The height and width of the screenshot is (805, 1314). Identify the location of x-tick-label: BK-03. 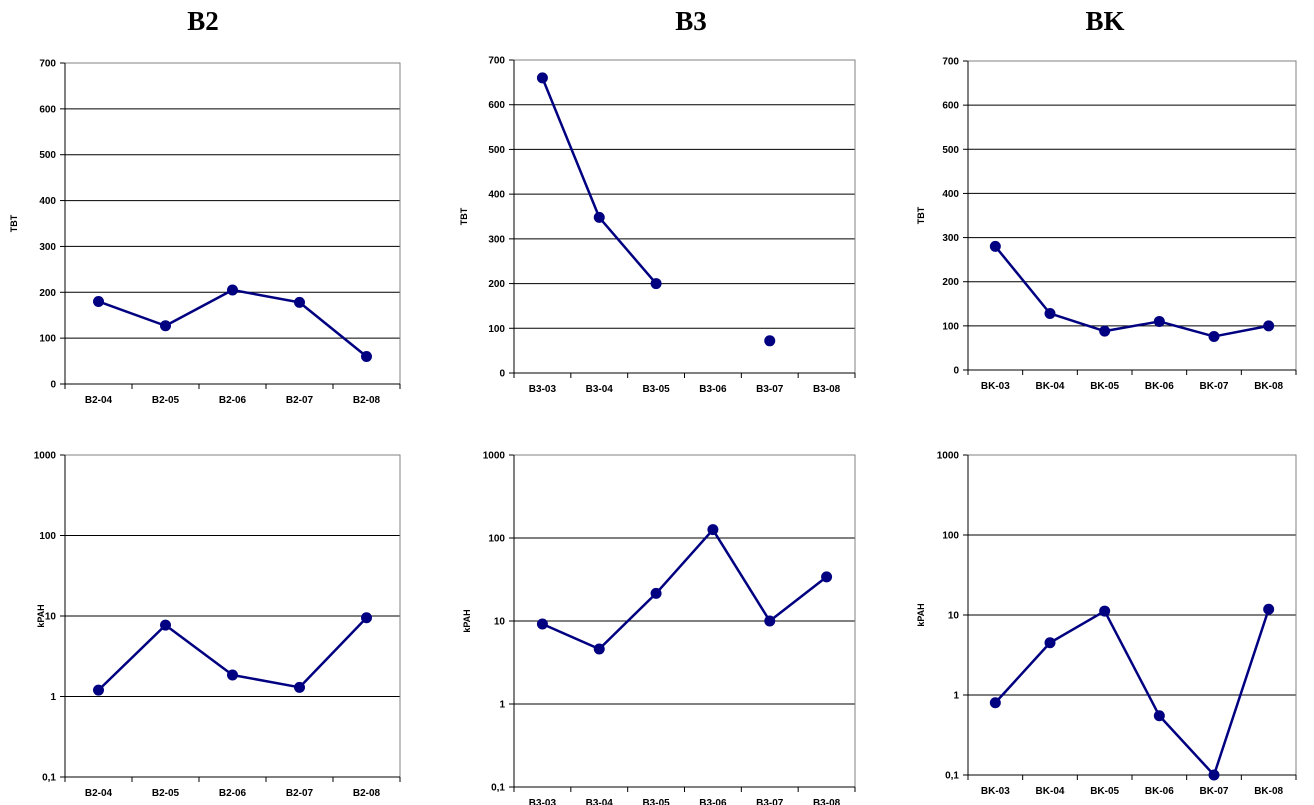
(995, 791).